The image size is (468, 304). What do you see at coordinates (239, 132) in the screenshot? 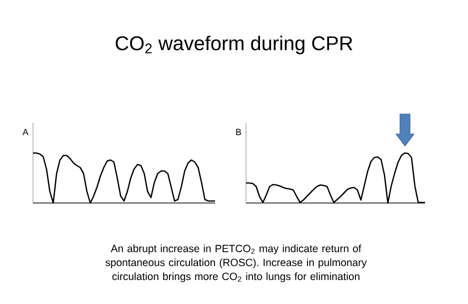
I see `chart-subtitle: B` at bounding box center [239, 132].